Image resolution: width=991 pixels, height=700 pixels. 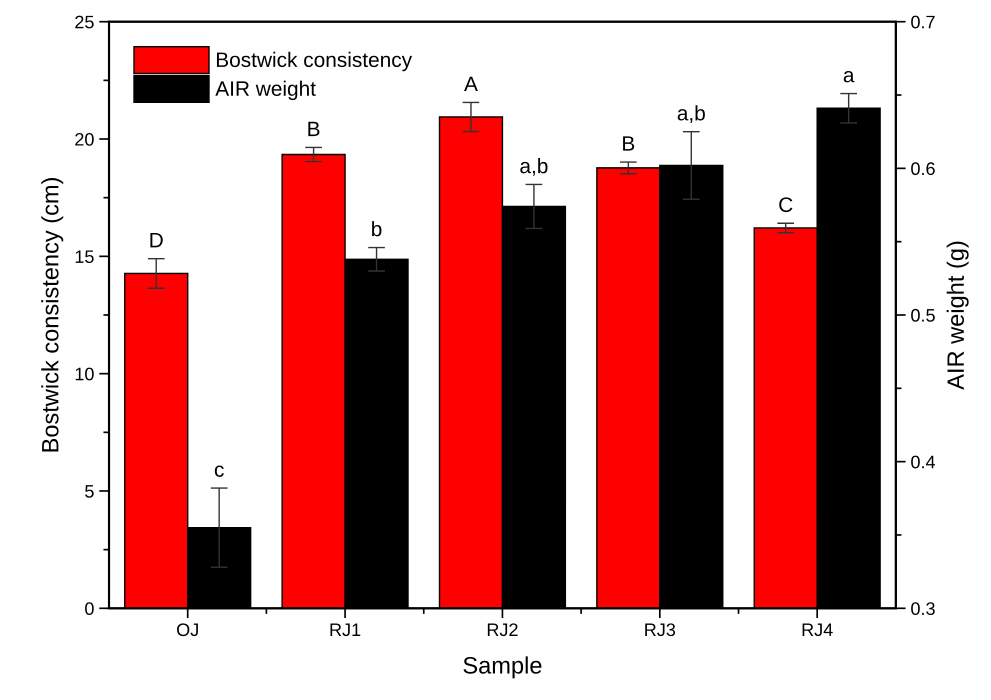 I want to click on y-axis-title: Bostwick consistency (cm), so click(x=52, y=315).